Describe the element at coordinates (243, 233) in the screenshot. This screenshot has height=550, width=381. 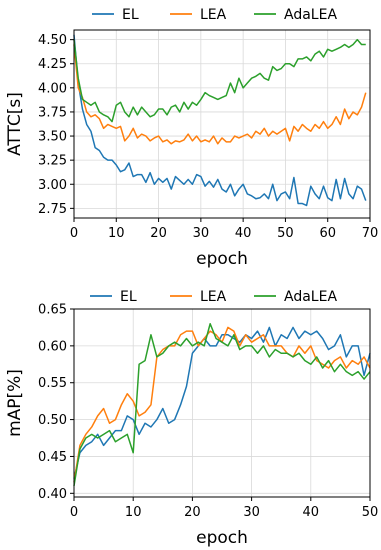
I see `attc-xtick-label-4: 40` at that location.